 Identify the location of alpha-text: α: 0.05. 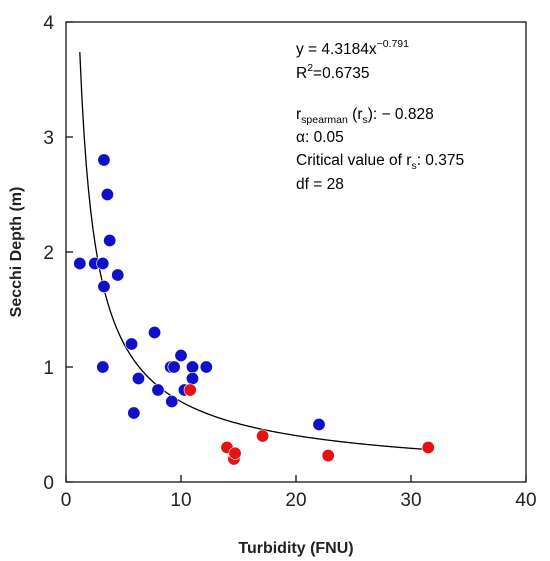
(320, 137).